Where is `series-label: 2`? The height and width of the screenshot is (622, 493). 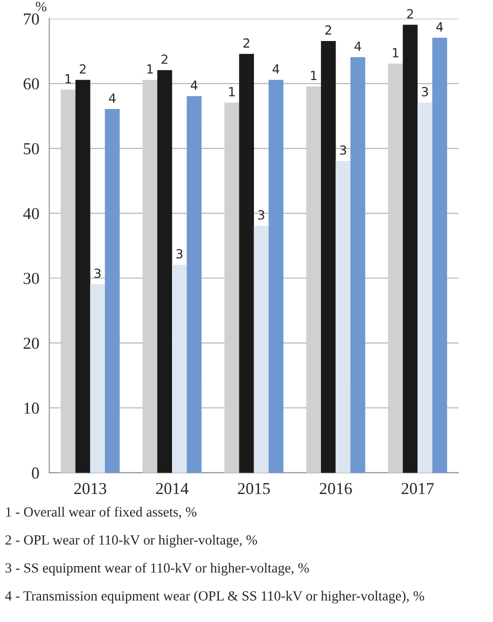
series-label: 2 is located at coordinates (83, 69).